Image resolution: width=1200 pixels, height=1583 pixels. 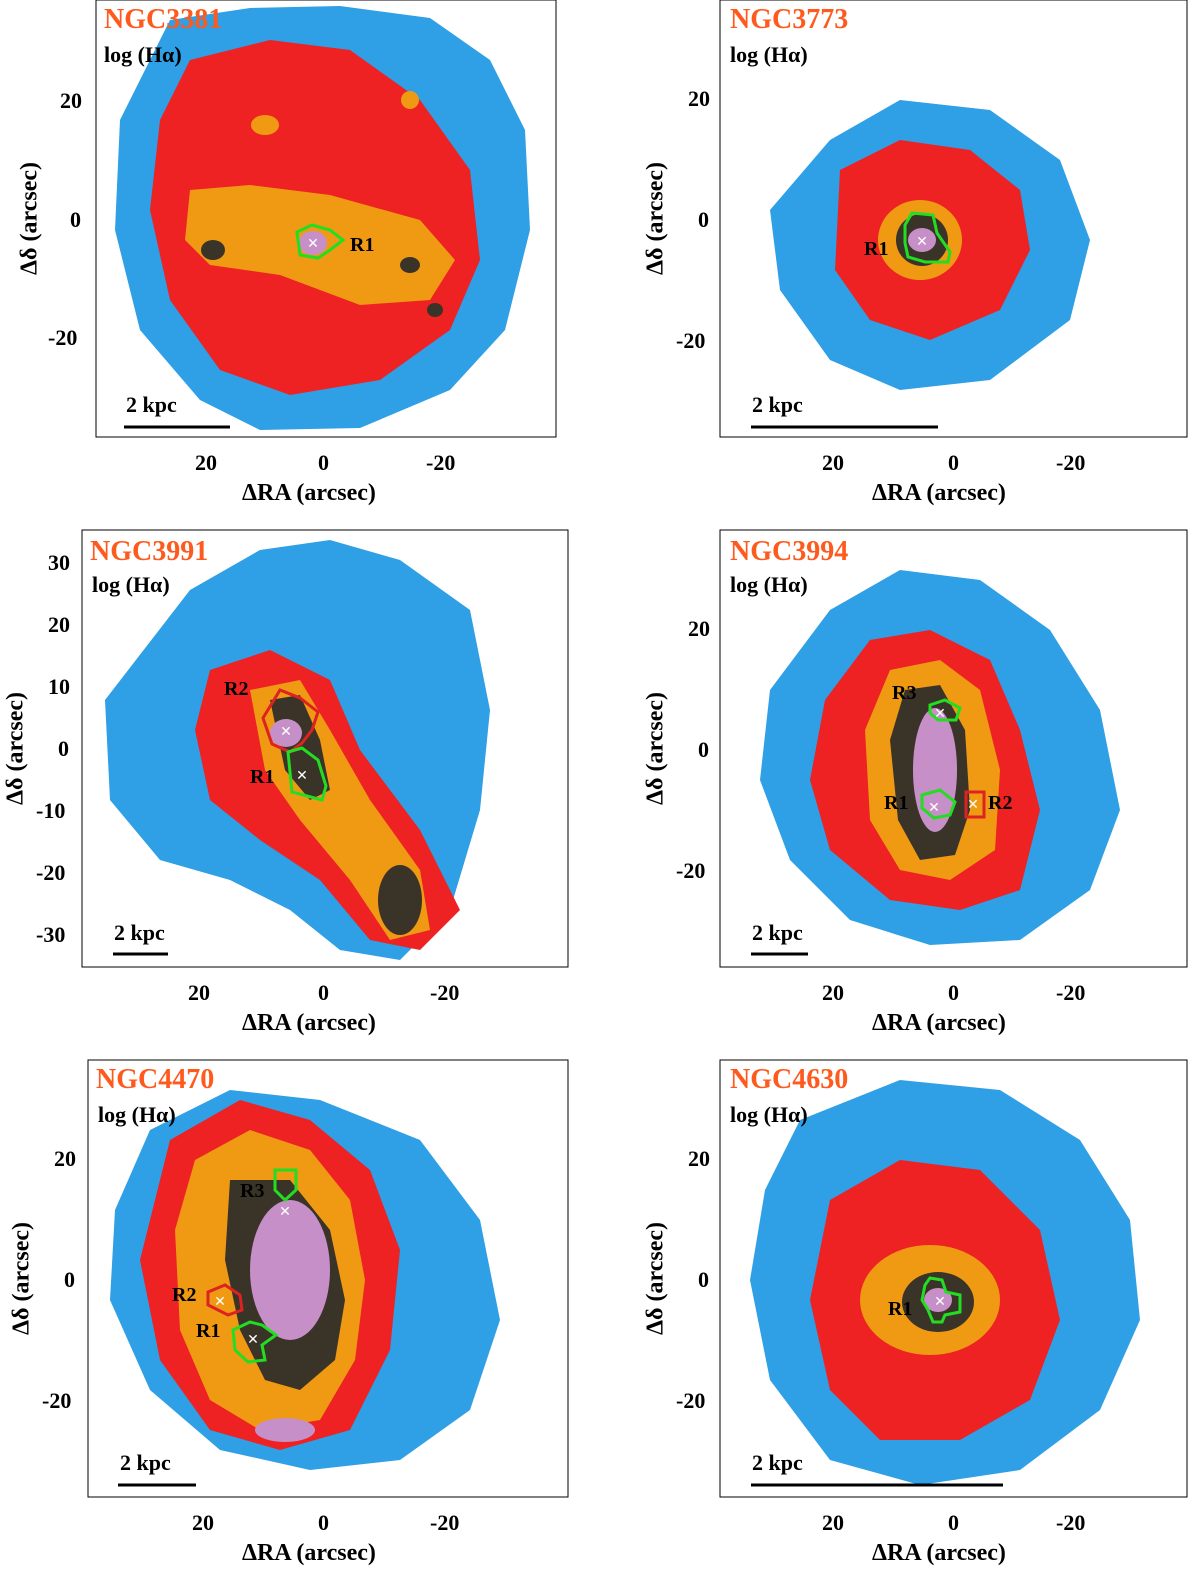 I want to click on galaxy-name: NGC4630, so click(x=789, y=1079).